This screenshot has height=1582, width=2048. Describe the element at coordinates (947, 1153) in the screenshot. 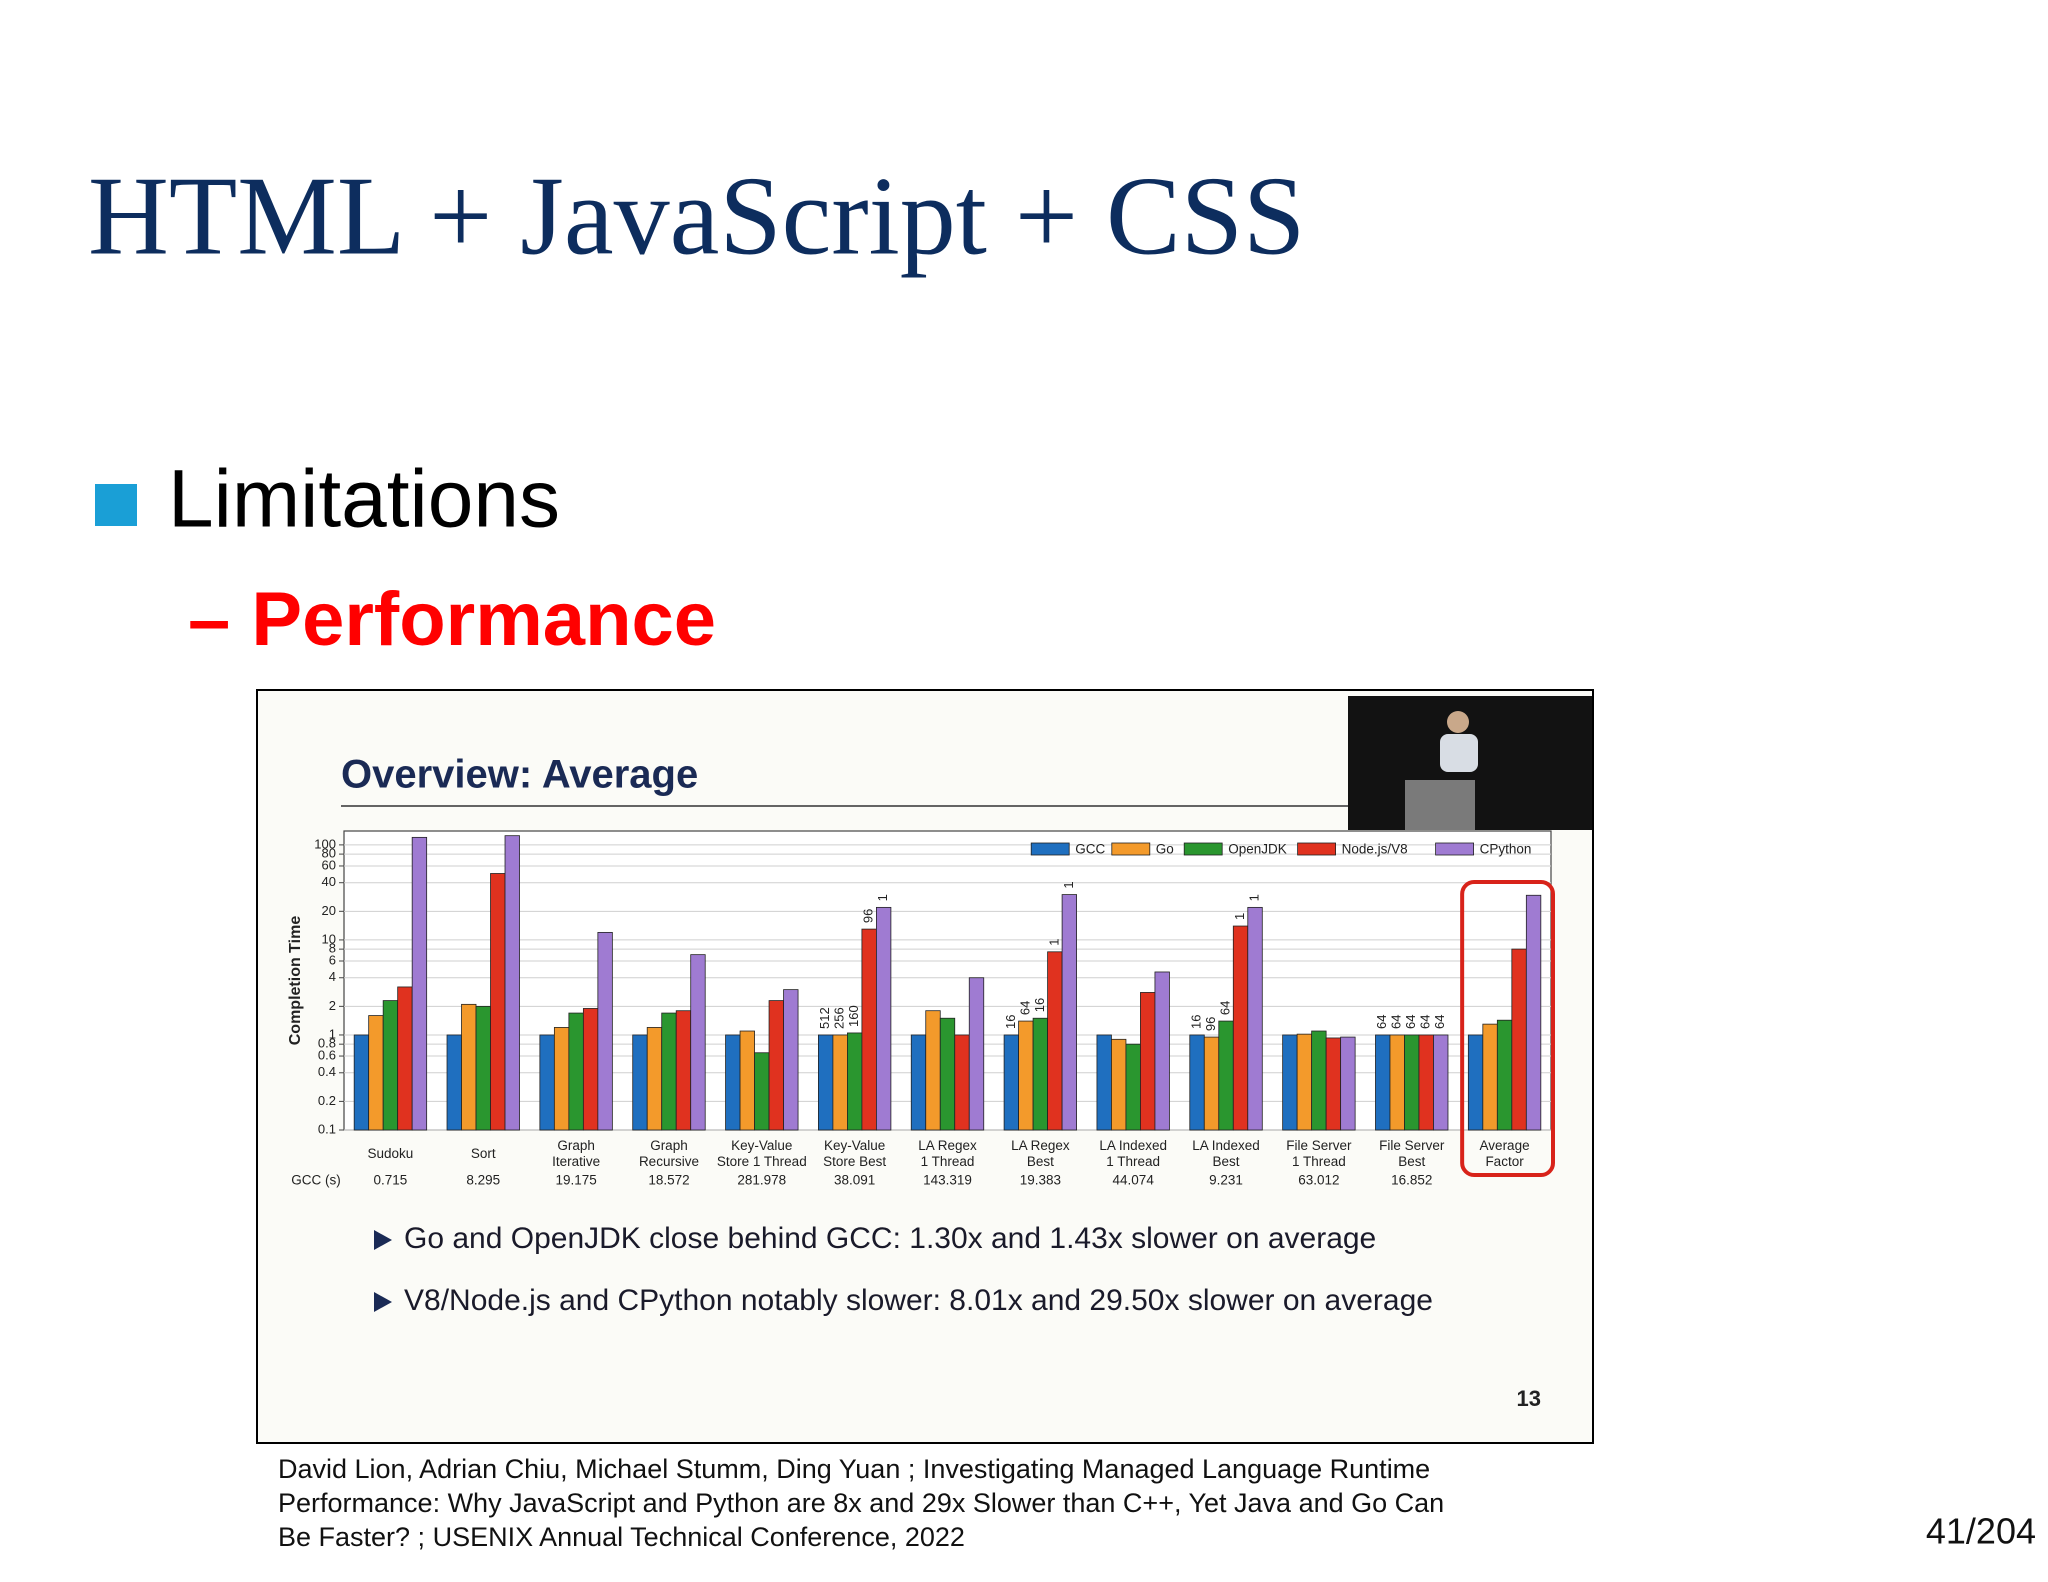

I see `x-tick-label: LA Regex 1 Thread` at that location.